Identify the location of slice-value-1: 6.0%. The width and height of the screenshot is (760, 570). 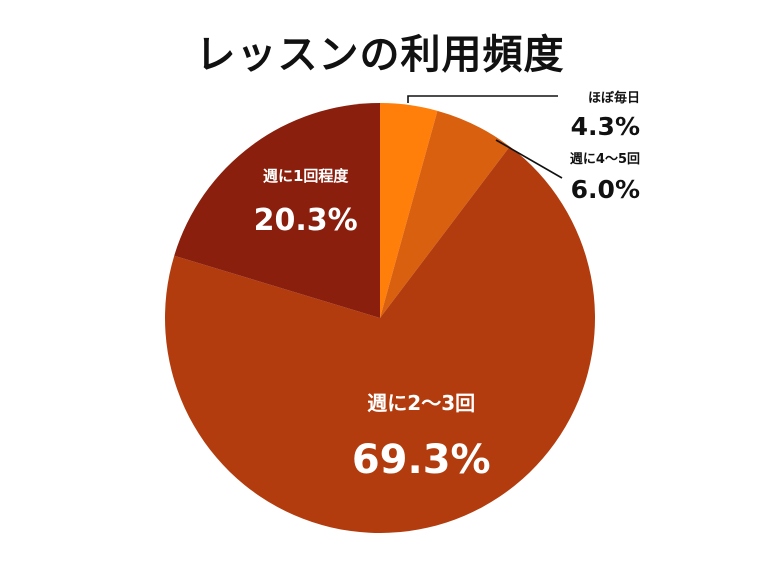
(605, 189).